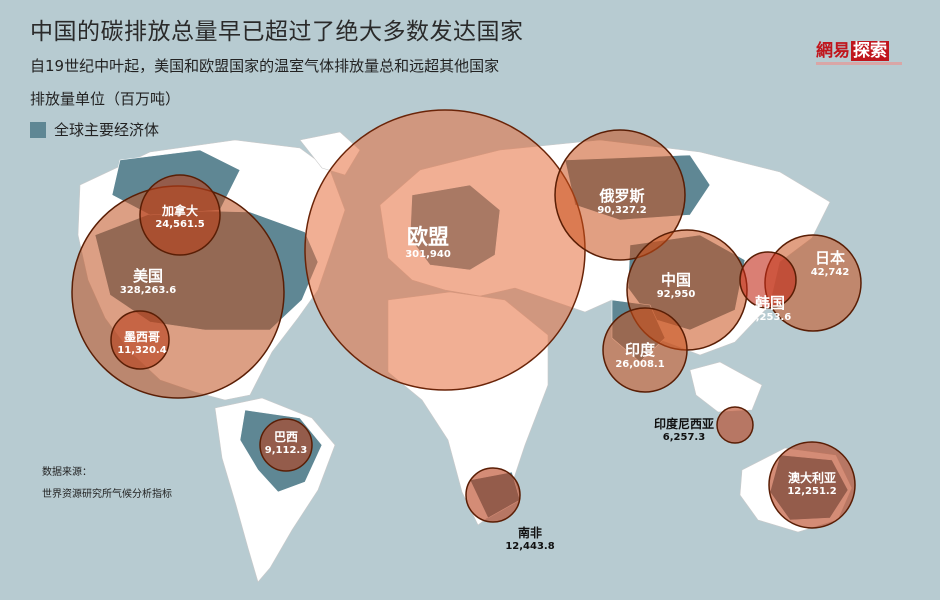 This screenshot has width=940, height=600. What do you see at coordinates (676, 286) in the screenshot?
I see `label-china: 中国 92,950` at bounding box center [676, 286].